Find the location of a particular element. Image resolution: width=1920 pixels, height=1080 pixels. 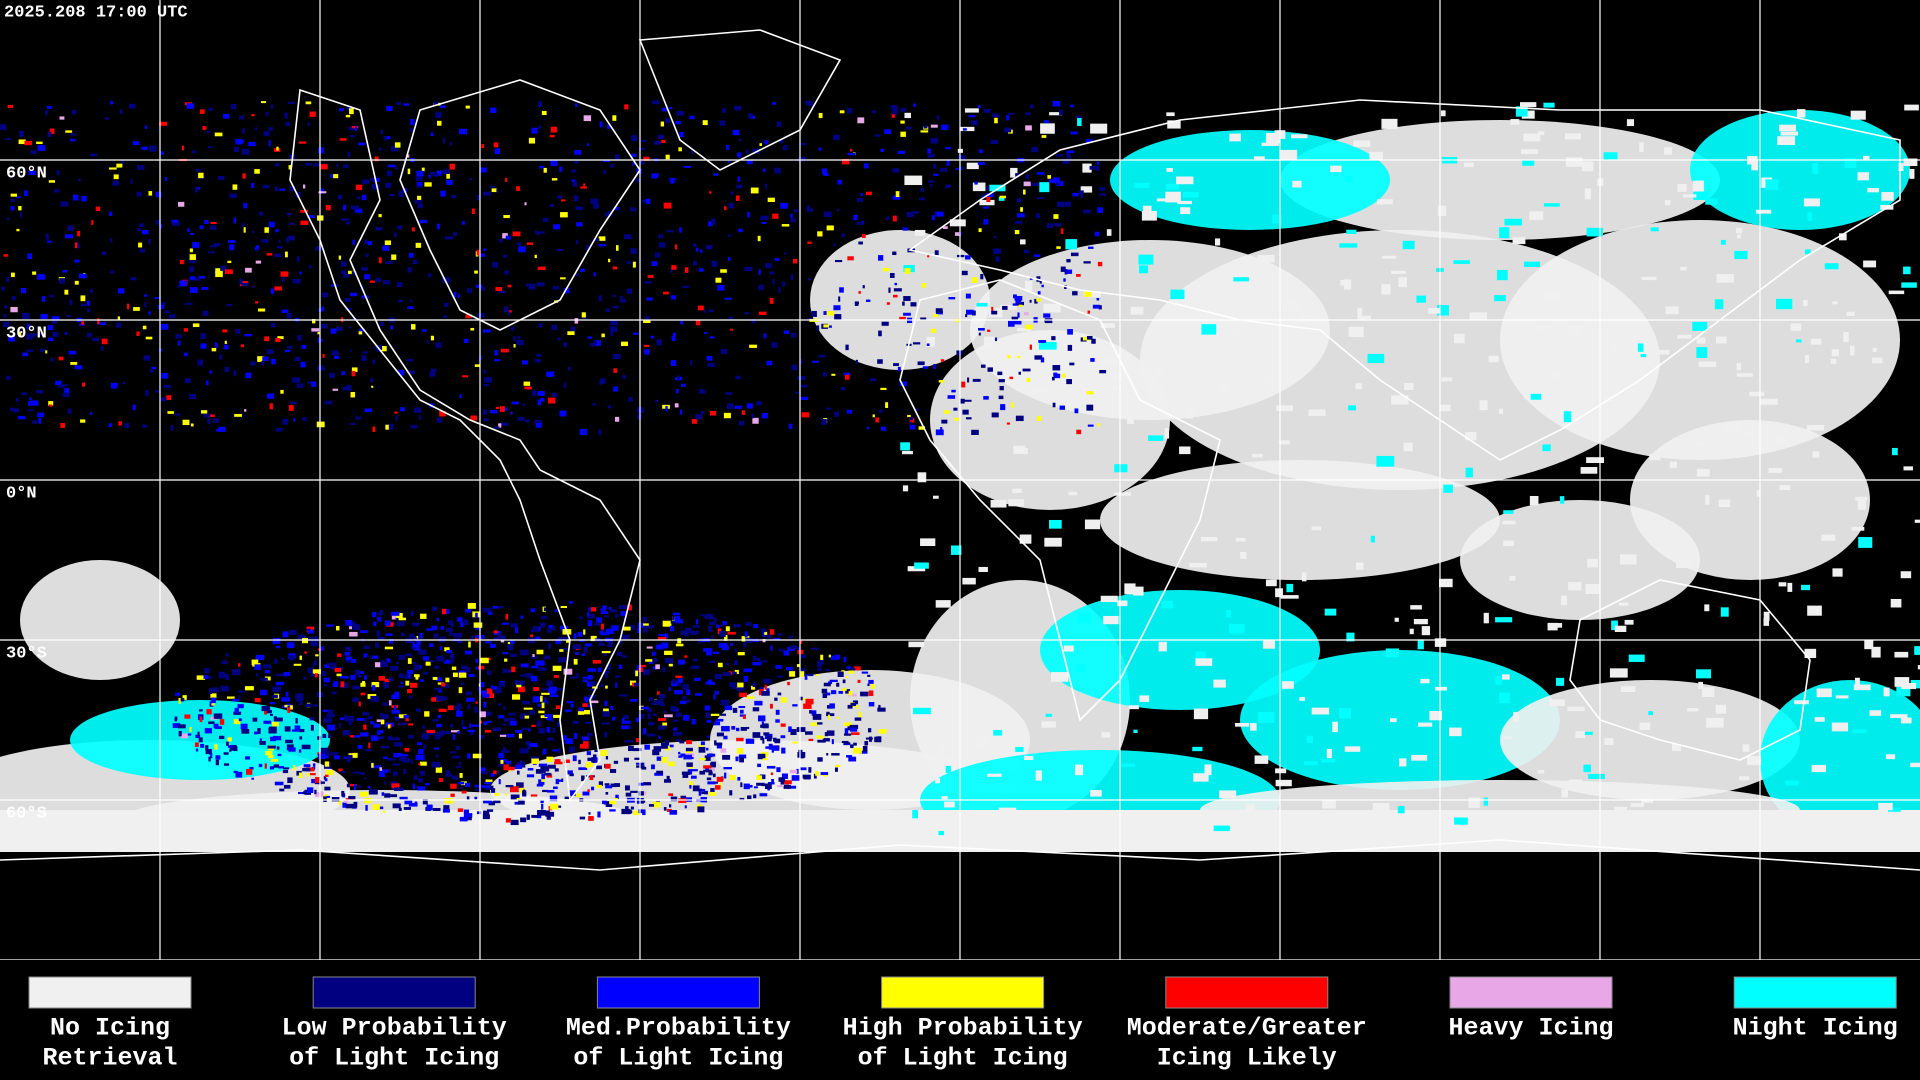

latitude-label: 60°N is located at coordinates (26, 173).